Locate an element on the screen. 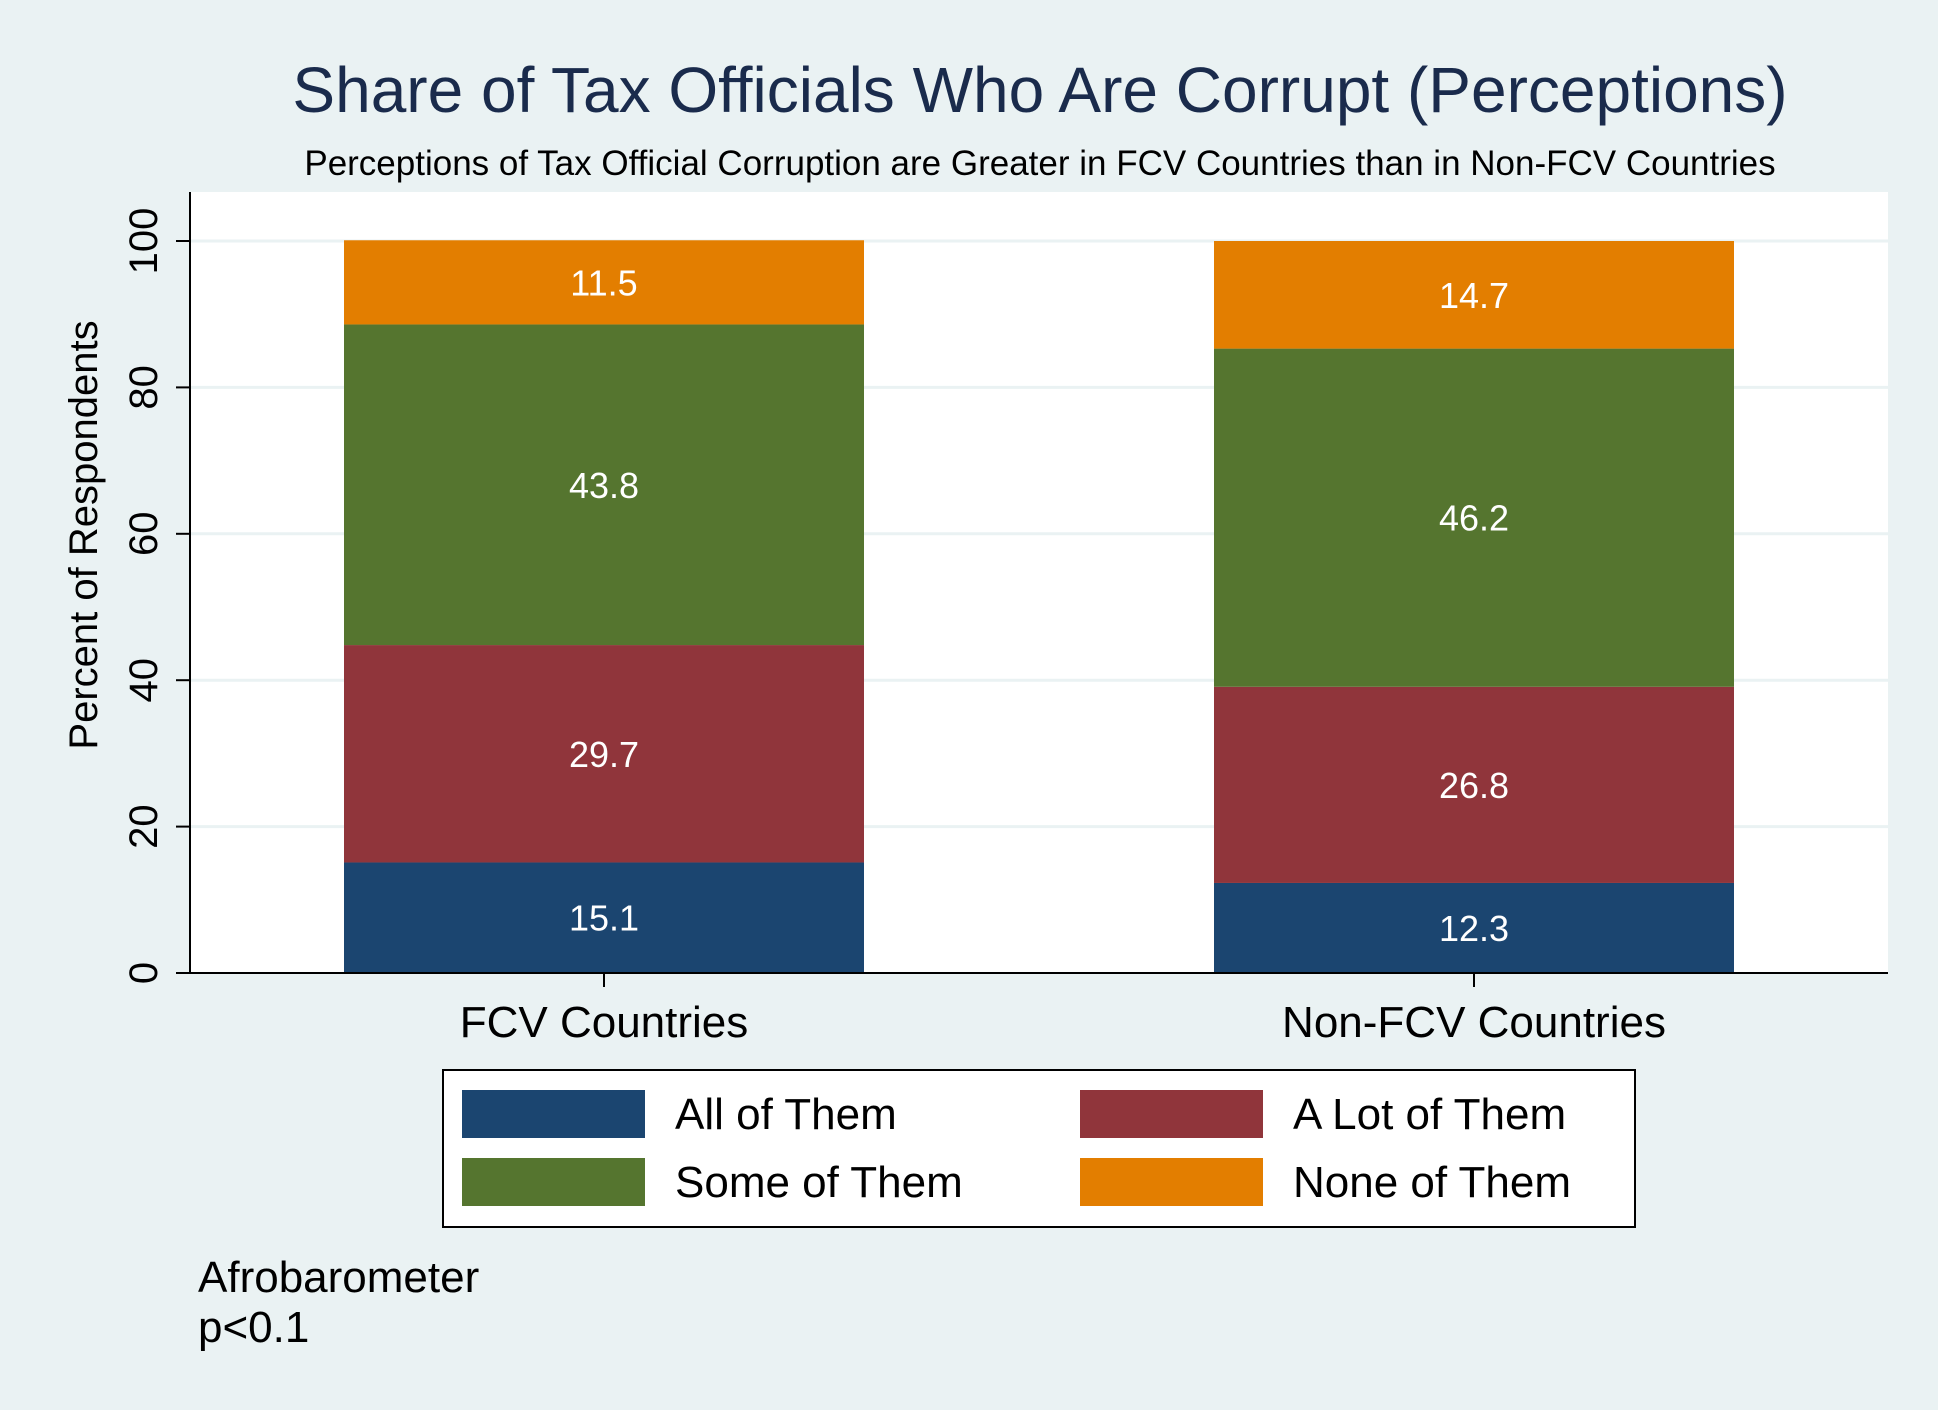  y-axis-label: Percent of Respondents is located at coordinates (84, 534).